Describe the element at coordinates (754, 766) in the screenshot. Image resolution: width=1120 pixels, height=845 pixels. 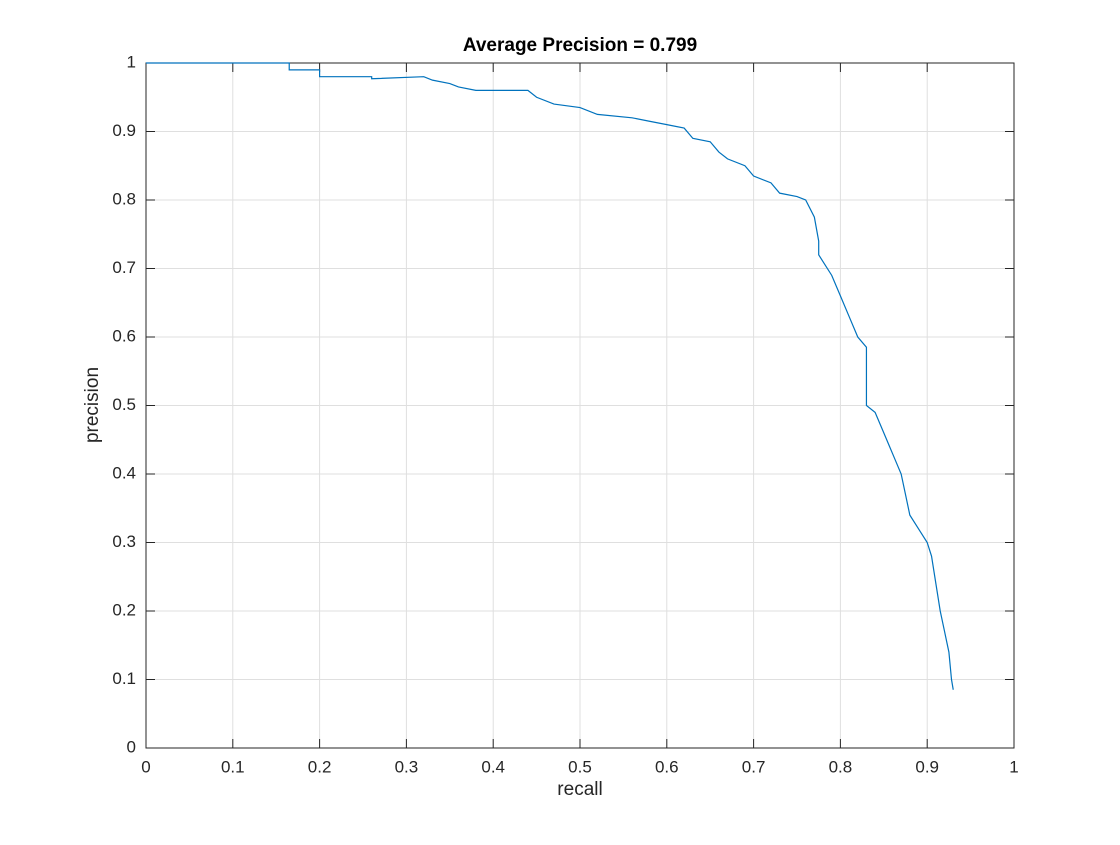
I see `x-tick-label: 0.7` at that location.